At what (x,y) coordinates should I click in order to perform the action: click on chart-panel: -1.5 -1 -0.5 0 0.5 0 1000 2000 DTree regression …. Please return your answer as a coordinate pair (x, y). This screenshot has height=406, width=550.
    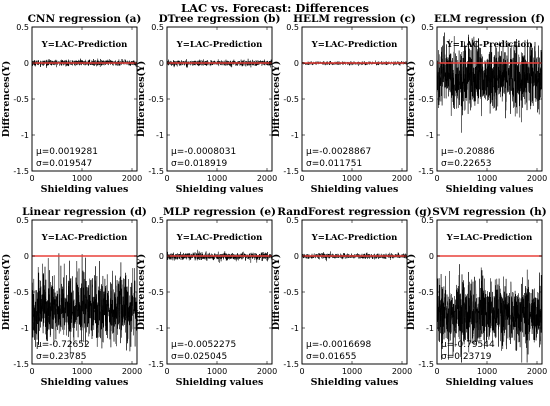
    Looking at the image, I should click on (208, 104).